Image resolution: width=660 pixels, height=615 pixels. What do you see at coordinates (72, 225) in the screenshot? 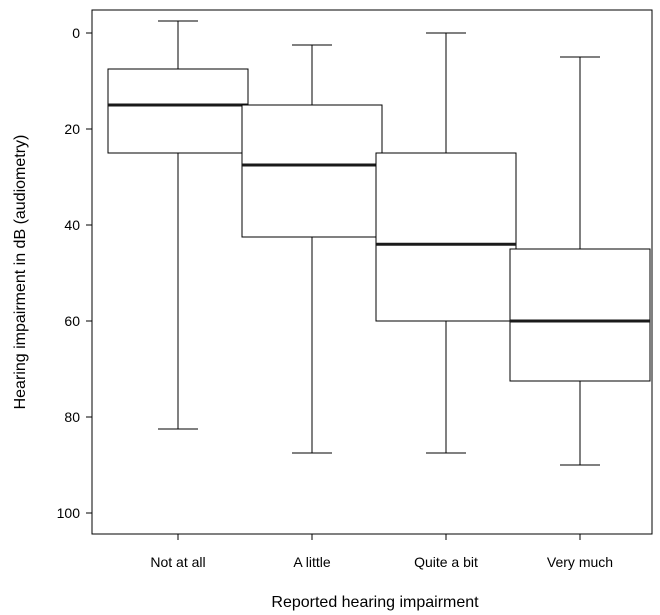
I see `y-tick-label: 40` at bounding box center [72, 225].